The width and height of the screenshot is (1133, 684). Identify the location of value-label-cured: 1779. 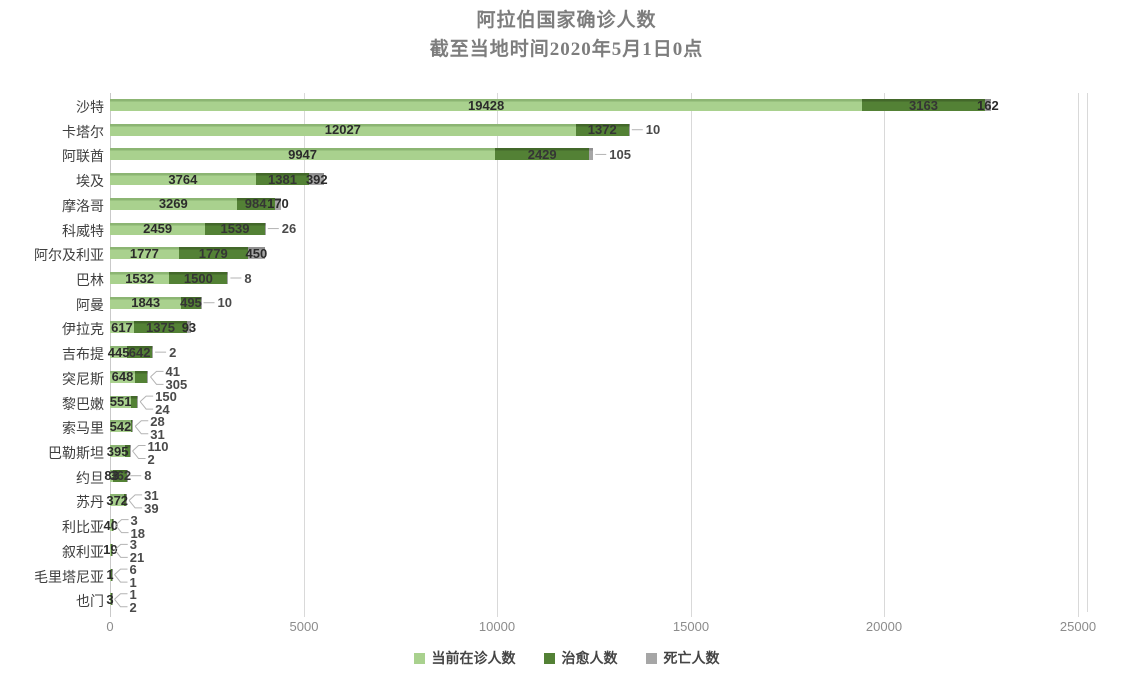
(213, 253).